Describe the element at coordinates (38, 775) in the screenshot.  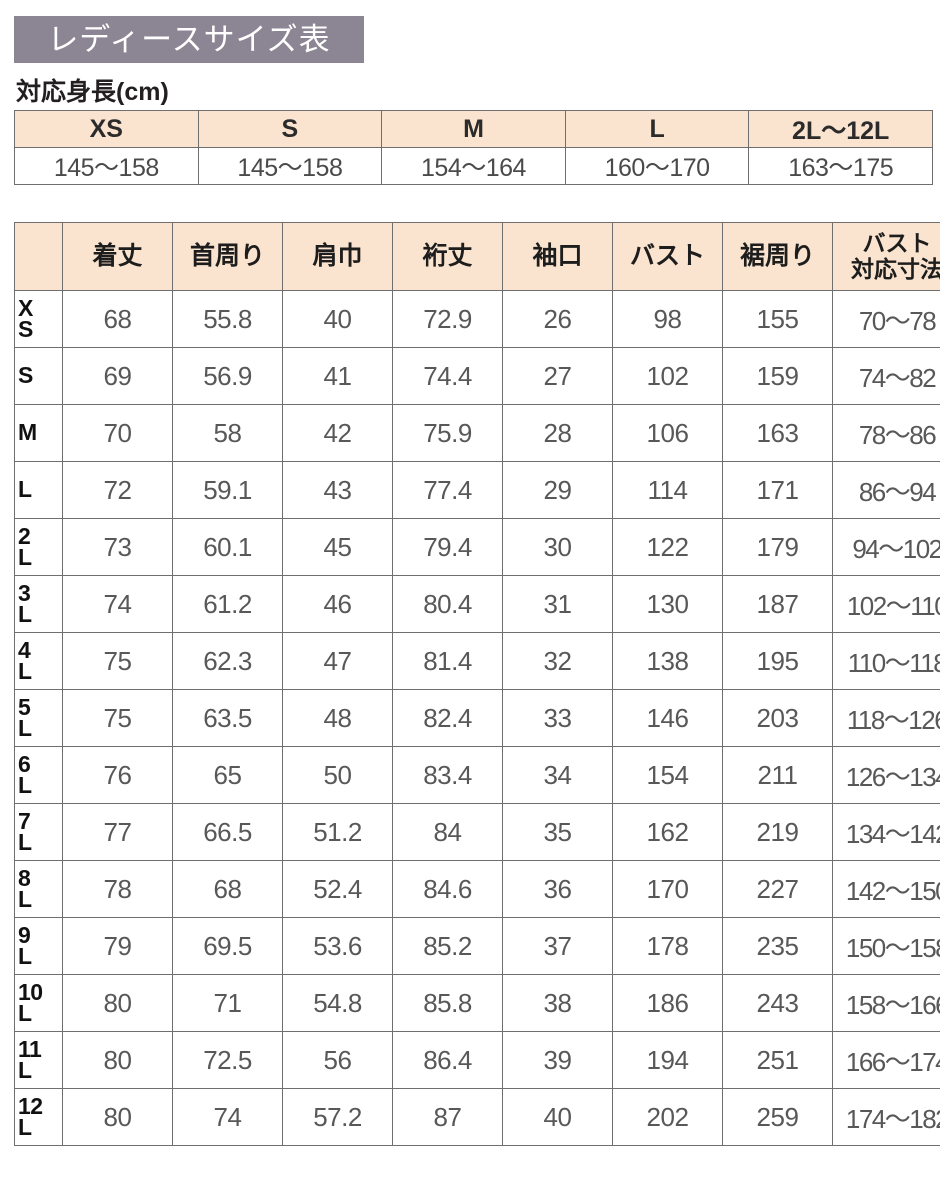
I see `row-header-size: 6 L` at that location.